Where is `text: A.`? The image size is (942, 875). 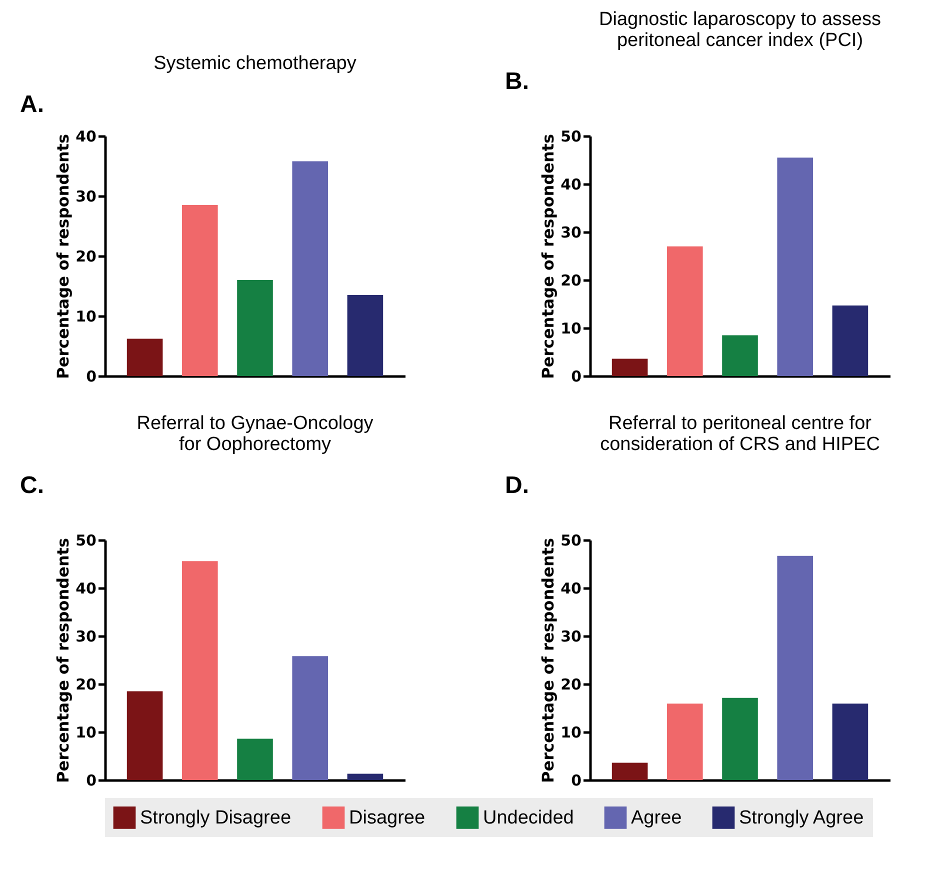
text: A. is located at coordinates (32, 104).